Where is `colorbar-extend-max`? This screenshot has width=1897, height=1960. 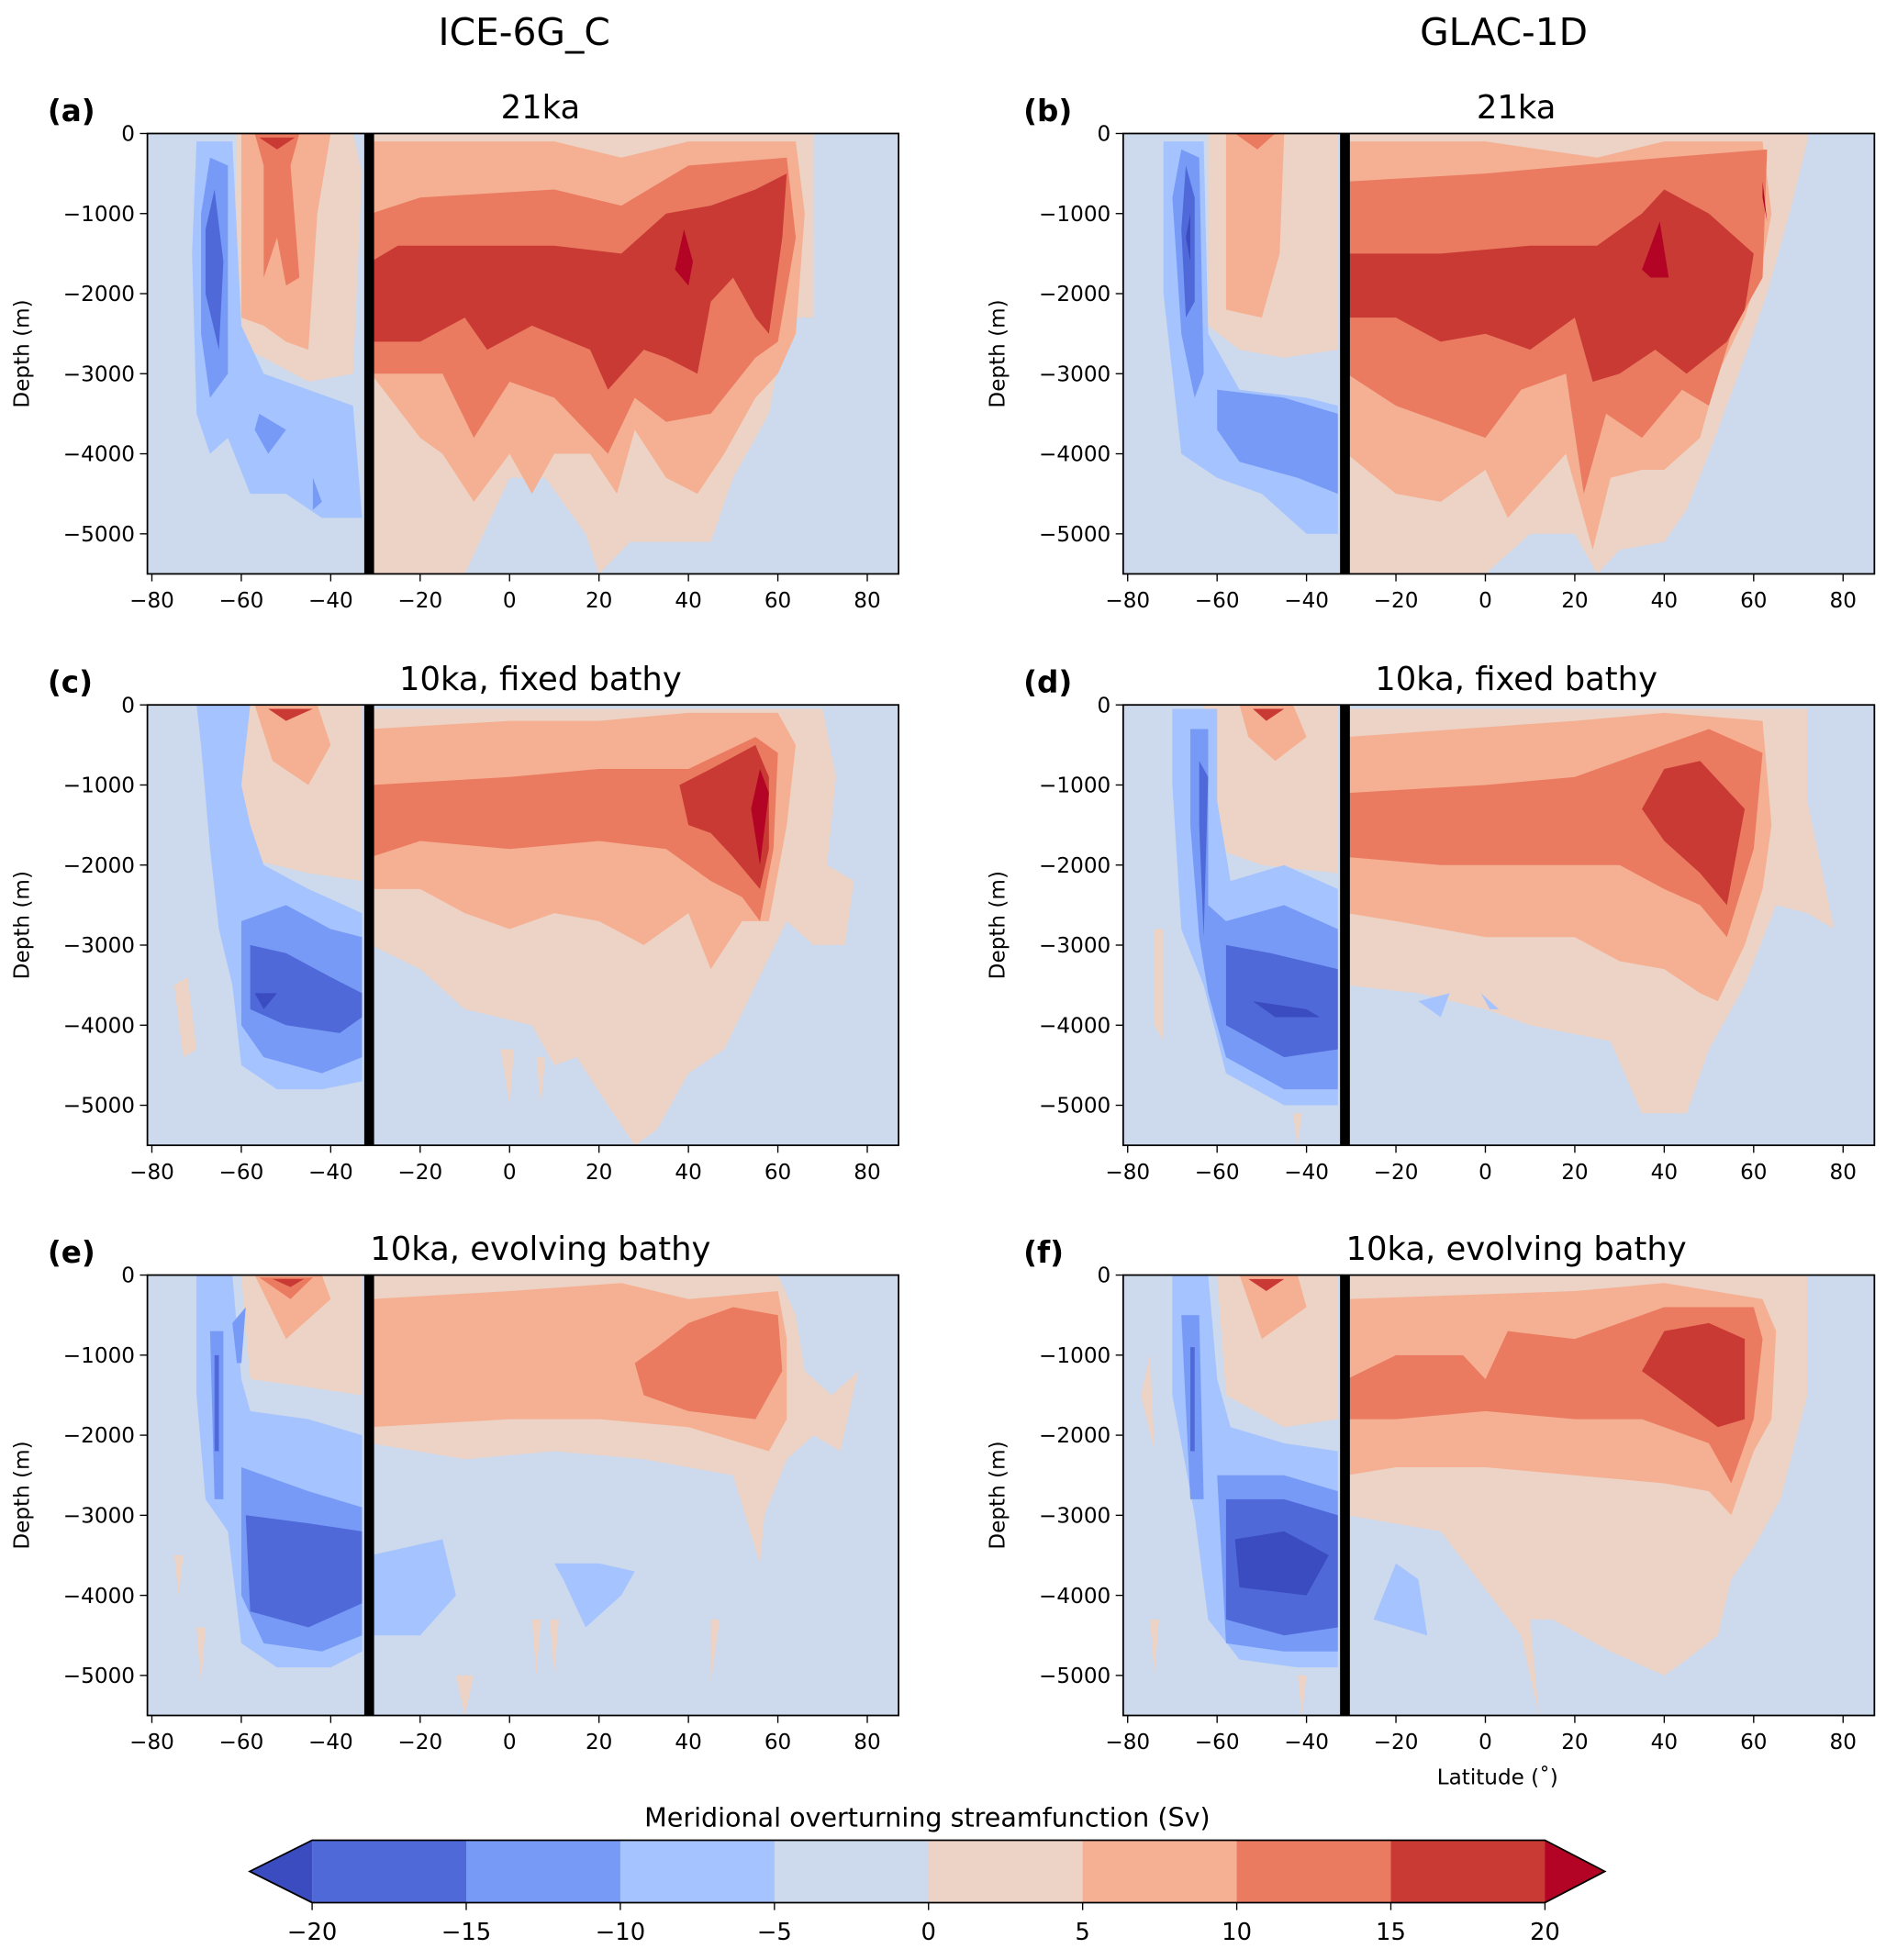 colorbar-extend-max is located at coordinates (1575, 1871).